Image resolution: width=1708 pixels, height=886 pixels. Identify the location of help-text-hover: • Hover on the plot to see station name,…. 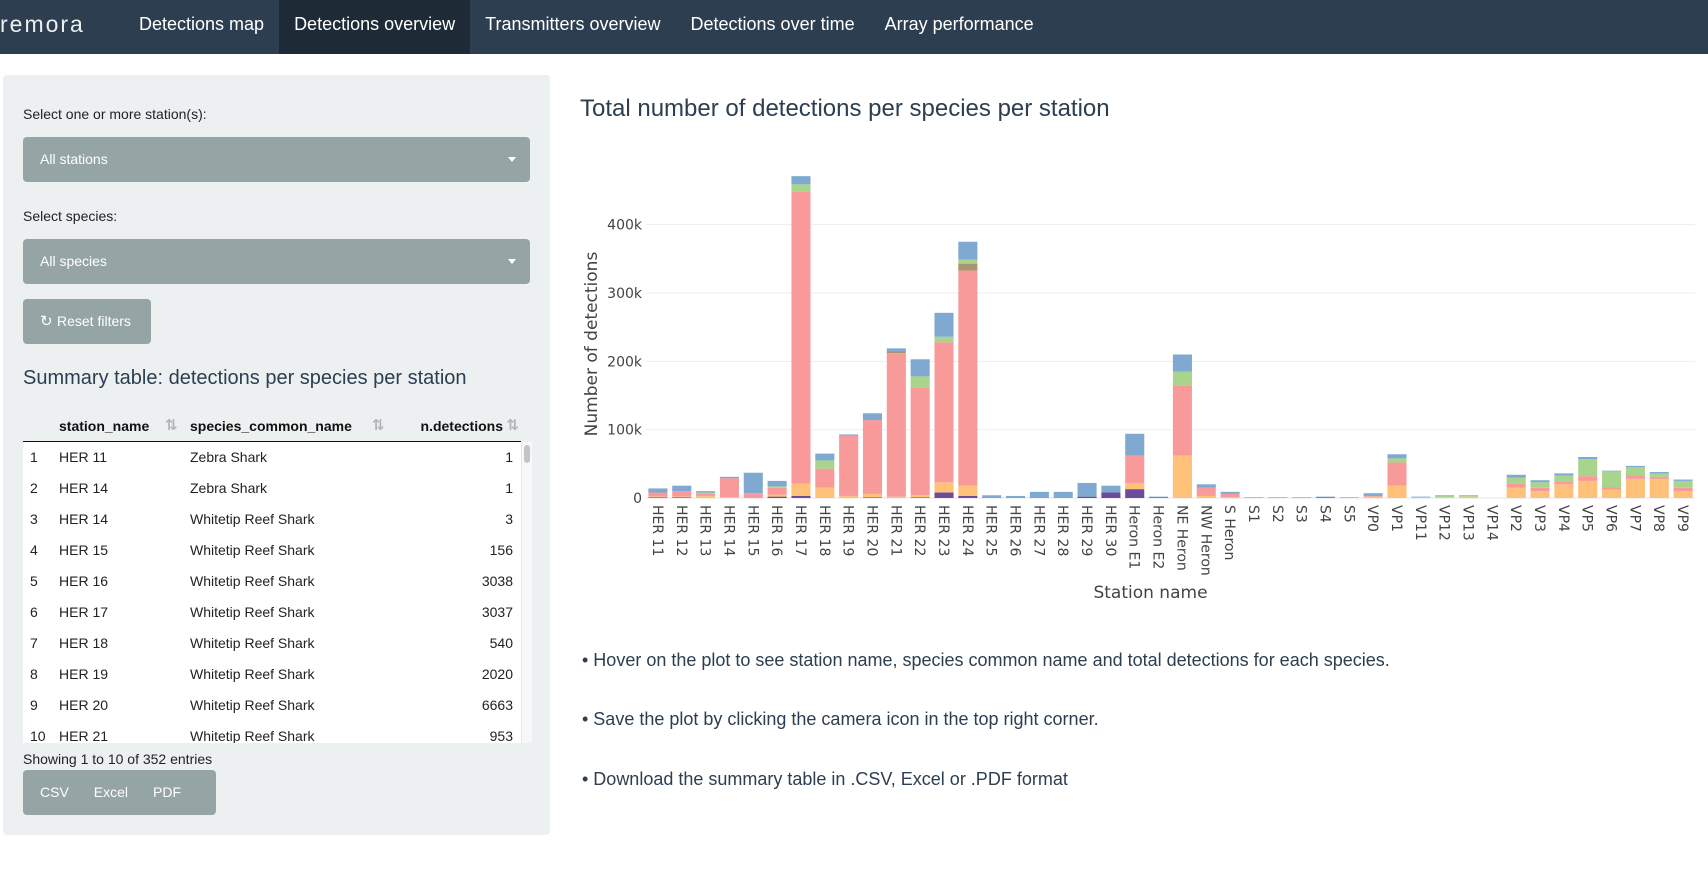
(986, 660).